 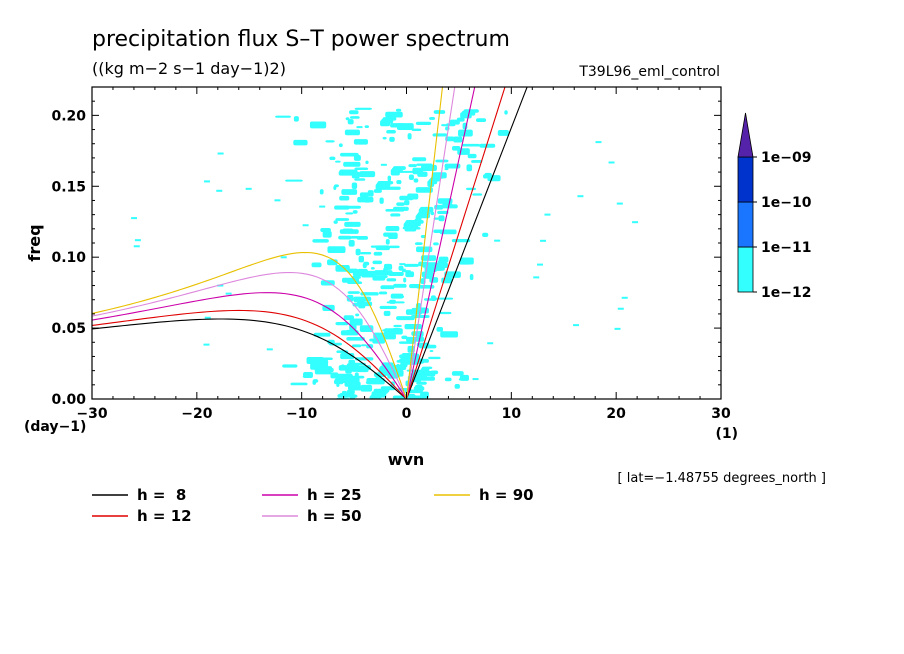 What do you see at coordinates (249, 354) in the screenshot?
I see `rossby-curve-h12` at bounding box center [249, 354].